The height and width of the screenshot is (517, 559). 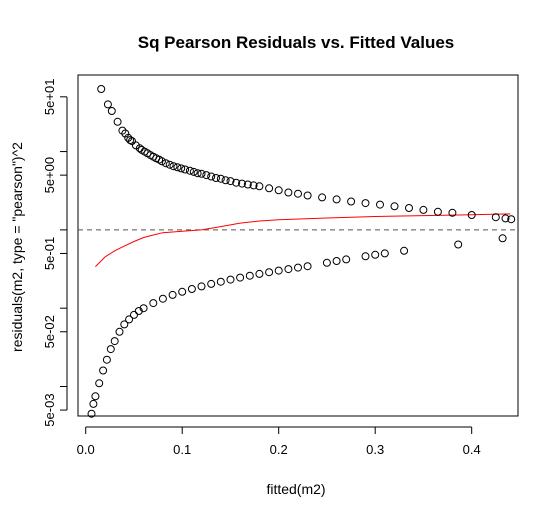 I want to click on x-axis: 0.0 0.1 0.2 0.3 0.4, so click(x=279, y=441).